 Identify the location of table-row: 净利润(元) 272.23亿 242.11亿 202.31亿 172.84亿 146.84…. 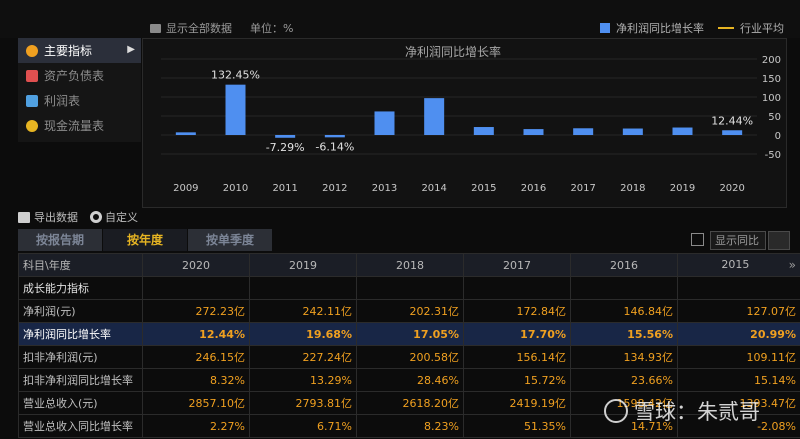
(409, 311).